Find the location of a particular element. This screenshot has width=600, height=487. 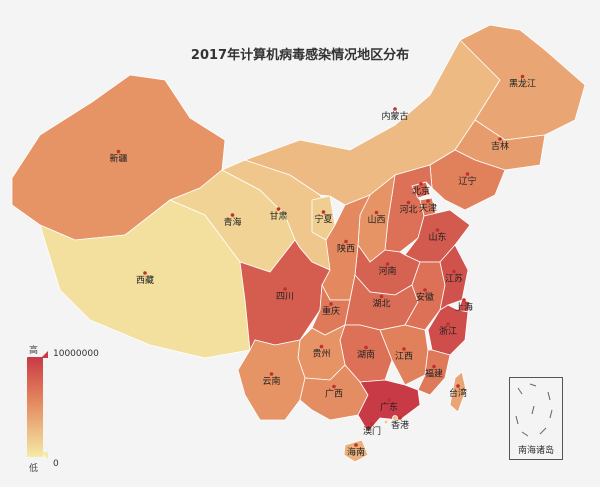

province-marker-天津 is located at coordinates (428, 201).